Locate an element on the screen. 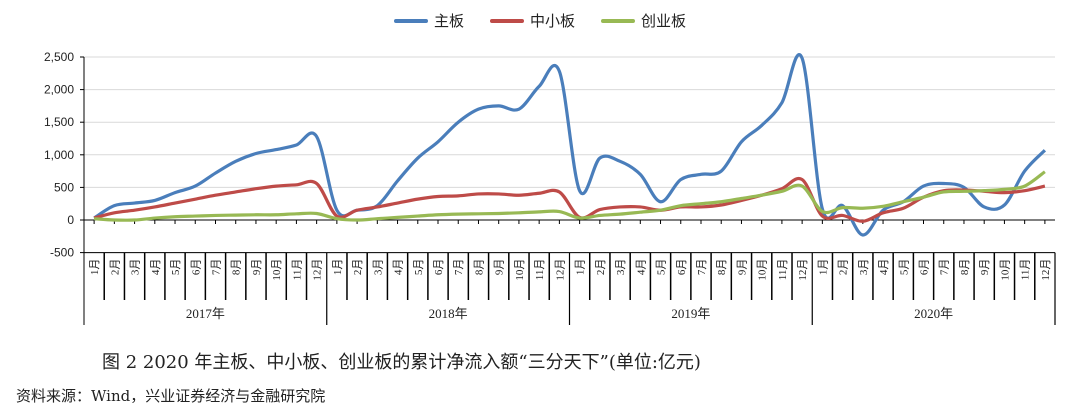  svg-text: 2017年 is located at coordinates (205, 313).